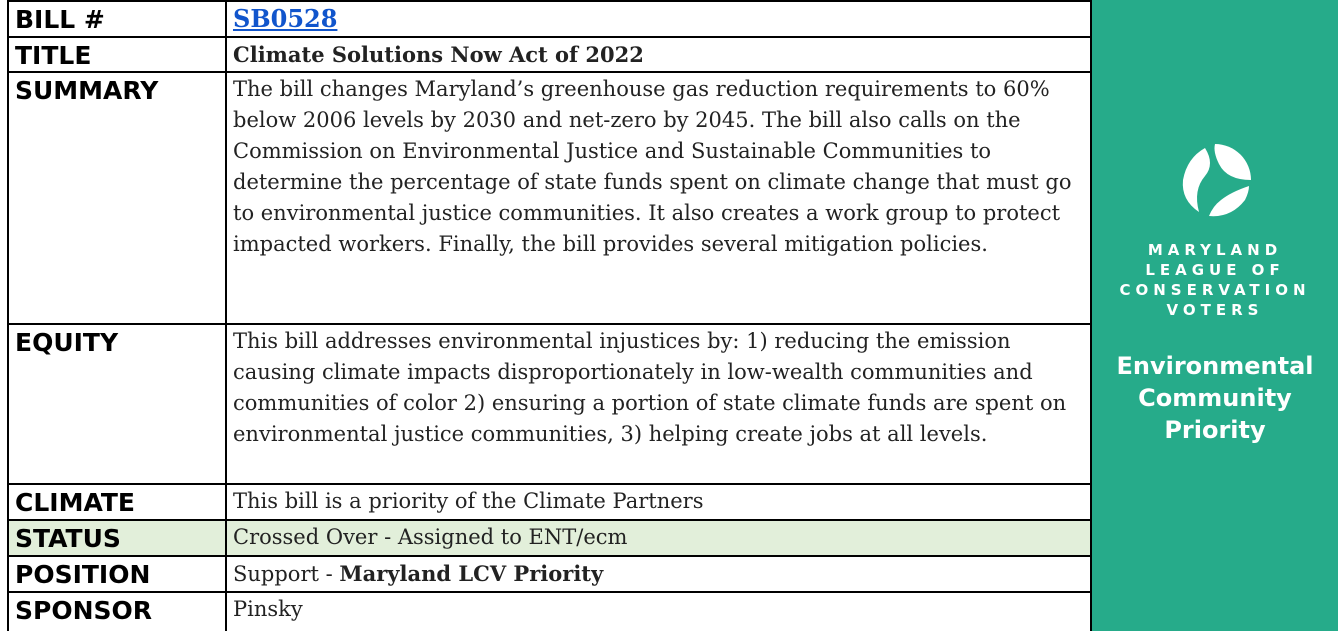 The width and height of the screenshot is (1338, 631). What do you see at coordinates (1215, 290) in the screenshot?
I see `line: CONSERVATION` at bounding box center [1215, 290].